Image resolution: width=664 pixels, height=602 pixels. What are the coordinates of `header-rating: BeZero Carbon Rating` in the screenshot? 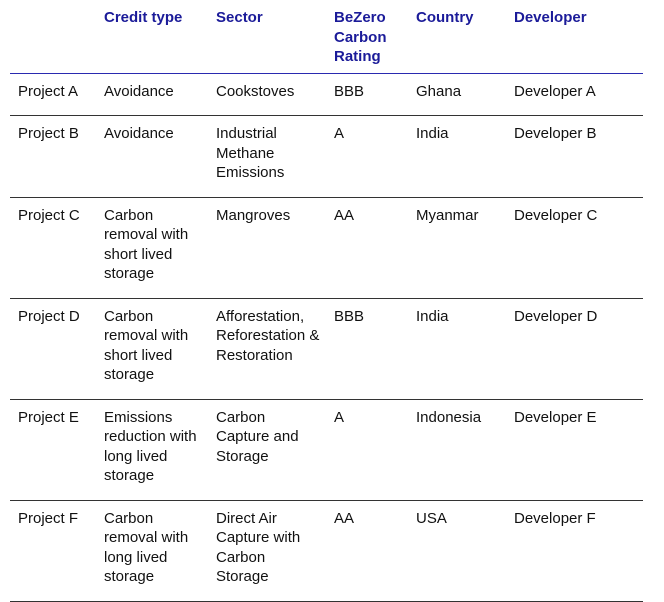 It's located at (367, 41).